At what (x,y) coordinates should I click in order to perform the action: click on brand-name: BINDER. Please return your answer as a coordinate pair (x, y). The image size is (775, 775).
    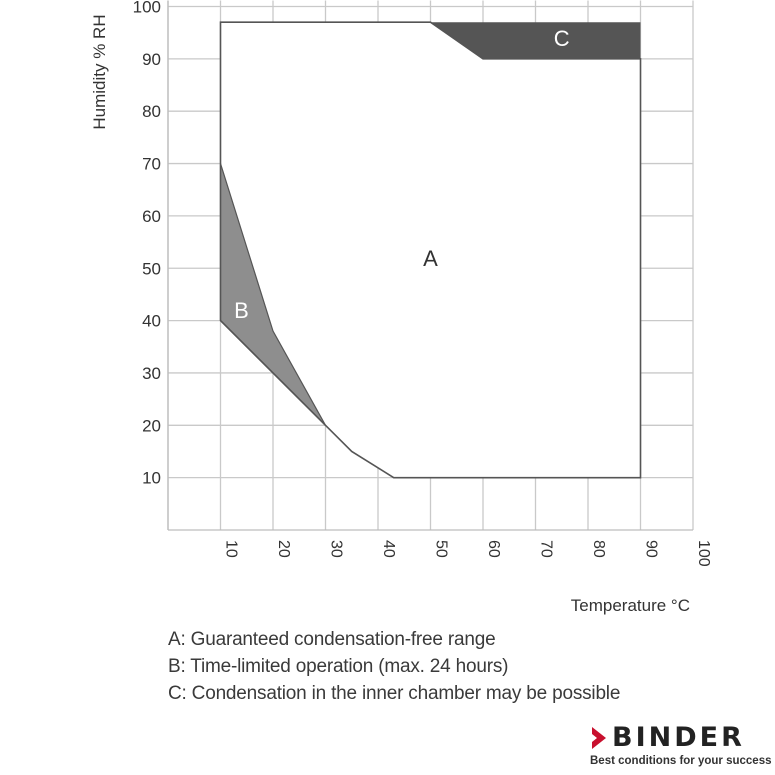
    Looking at the image, I should click on (678, 737).